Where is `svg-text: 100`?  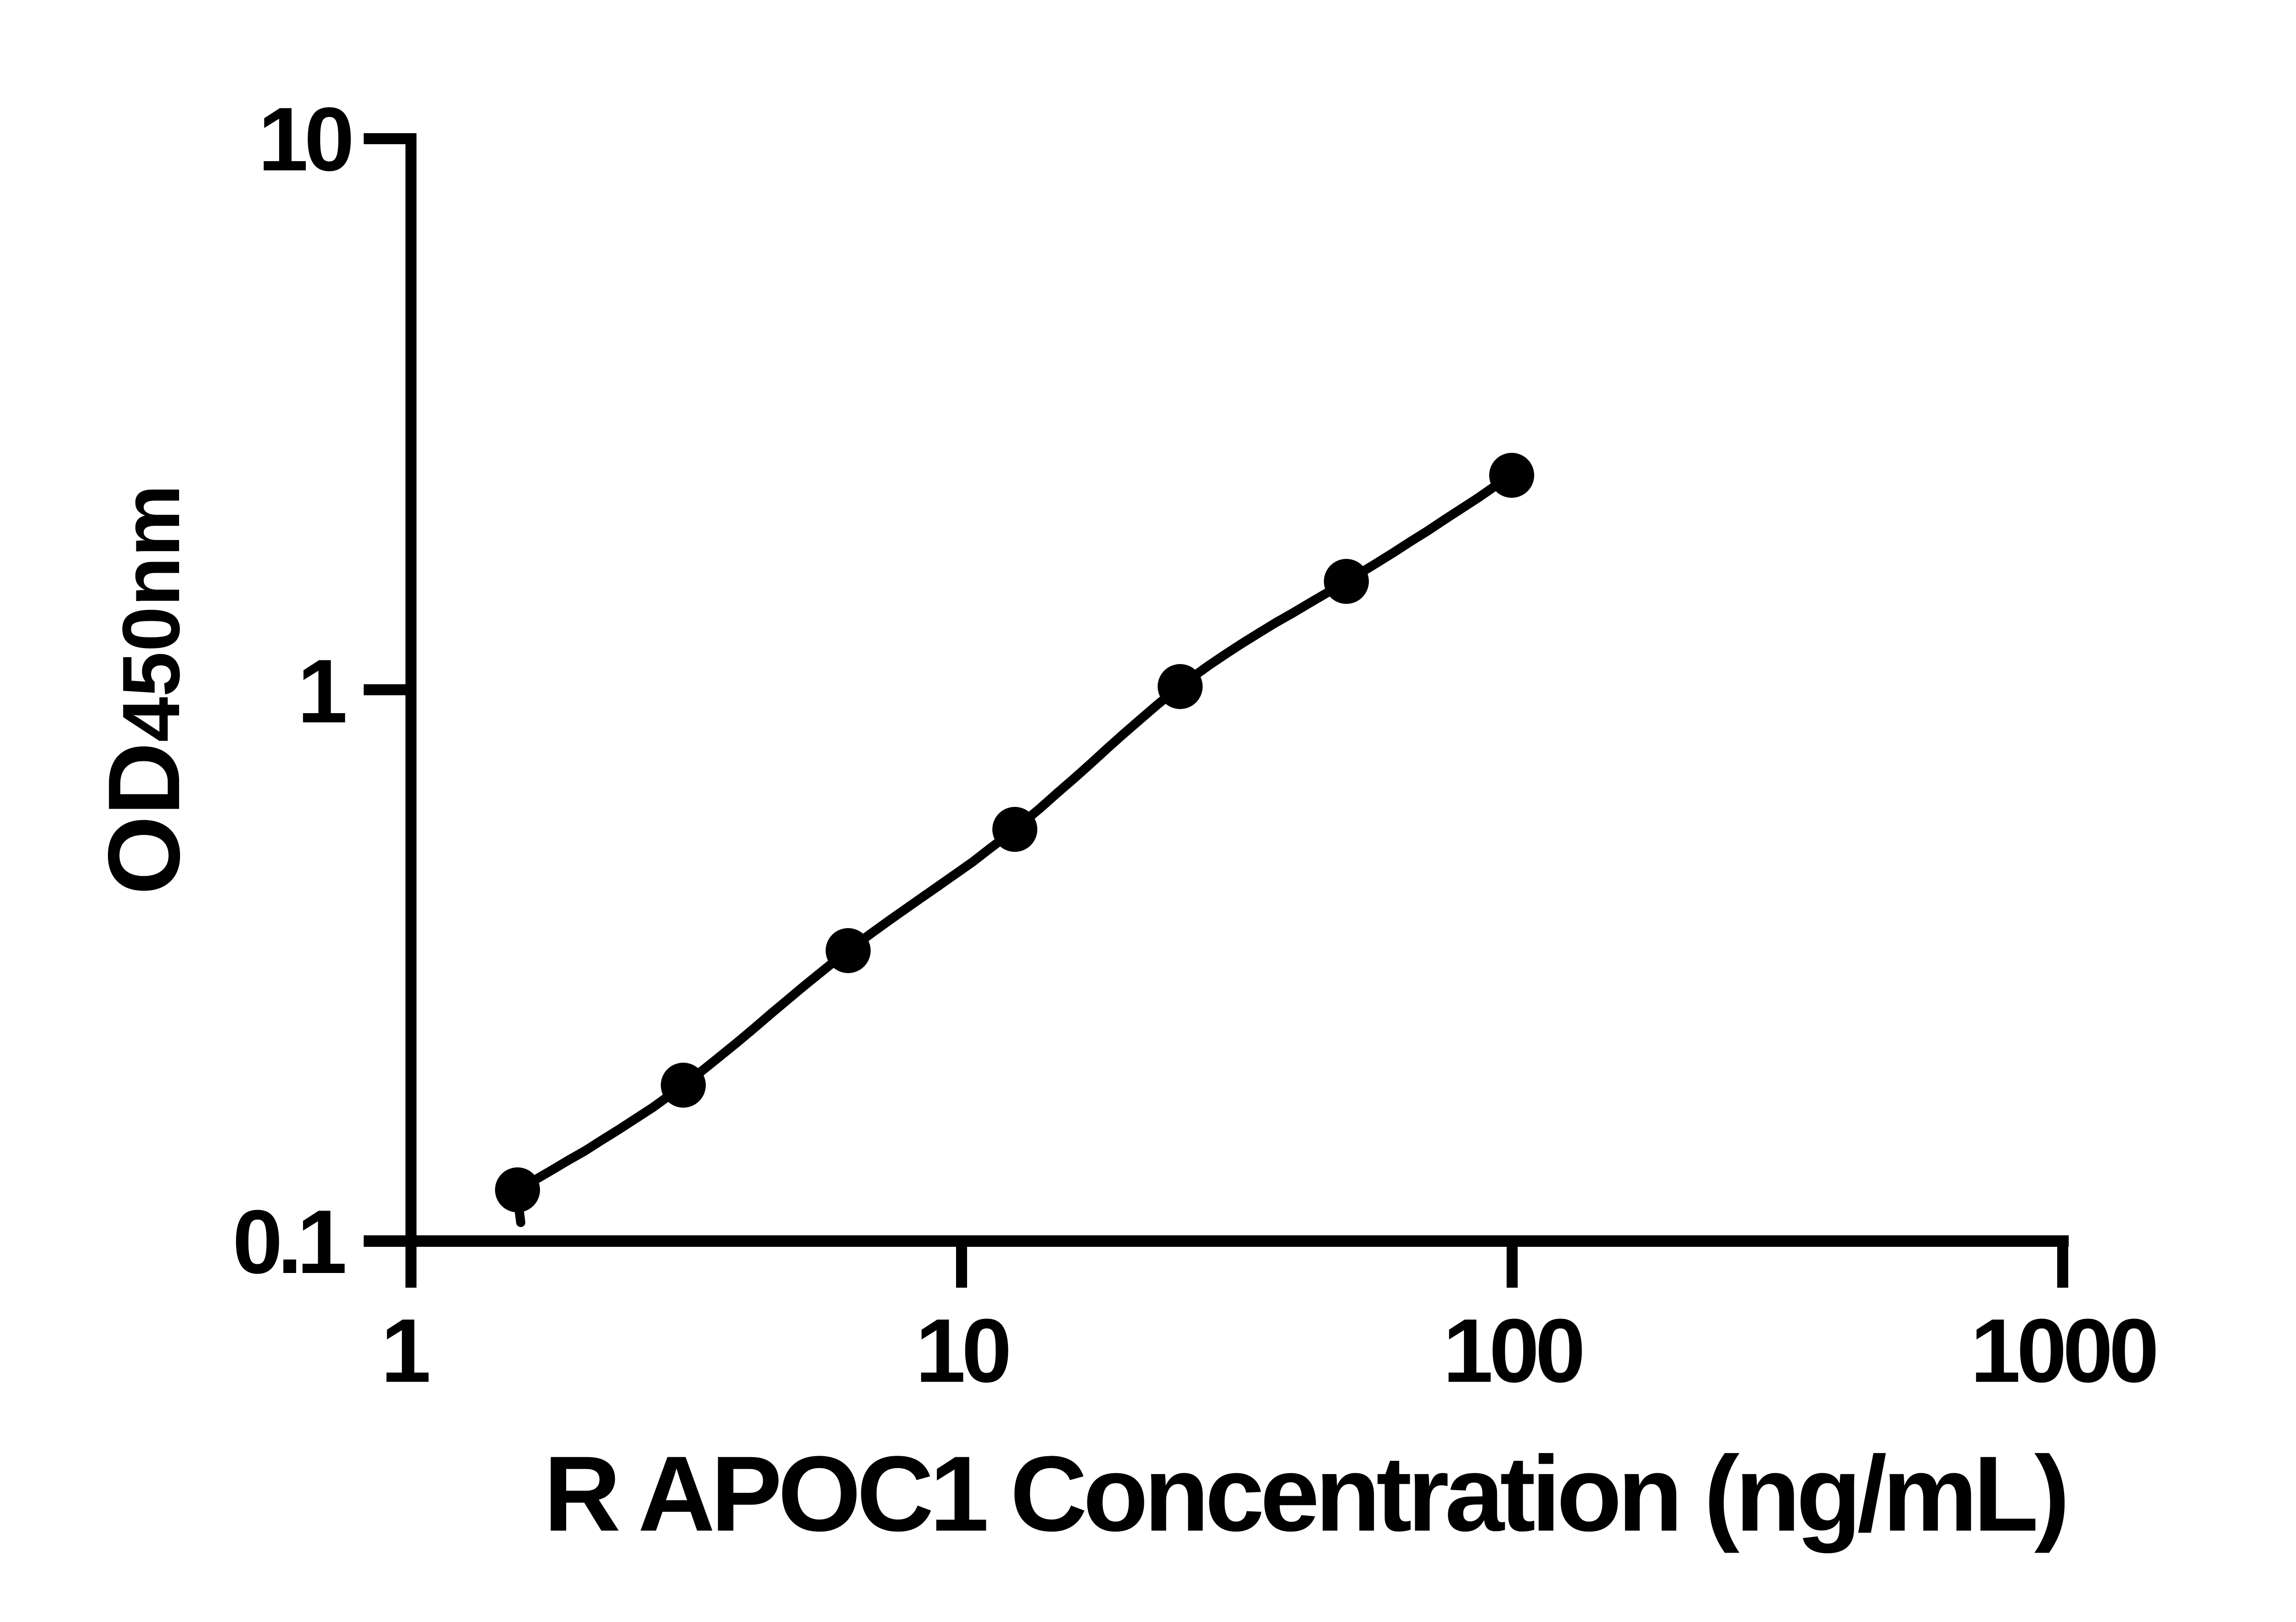 svg-text: 100 is located at coordinates (1513, 1350).